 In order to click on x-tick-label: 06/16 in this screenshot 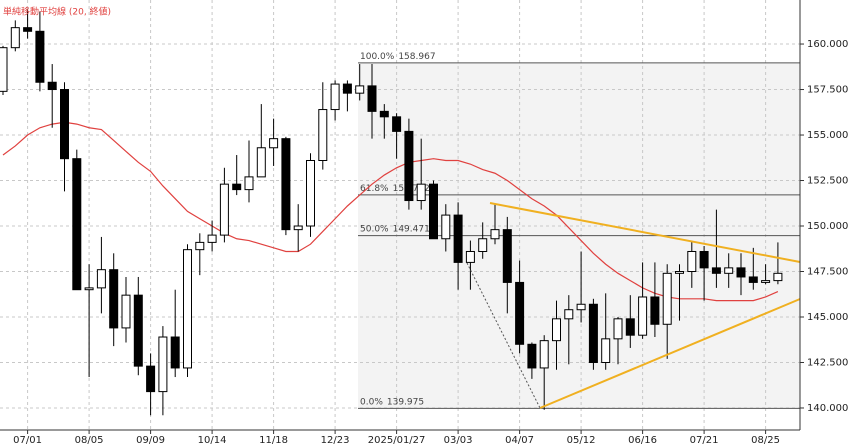, I will do `click(642, 440)`.